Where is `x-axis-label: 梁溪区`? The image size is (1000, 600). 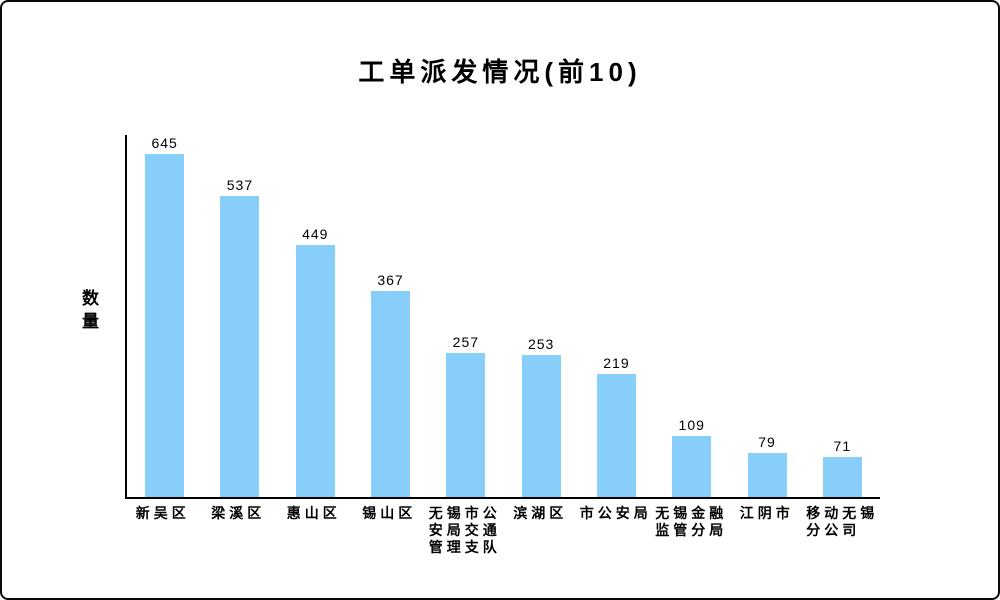 x-axis-label: 梁溪区 is located at coordinates (238, 513).